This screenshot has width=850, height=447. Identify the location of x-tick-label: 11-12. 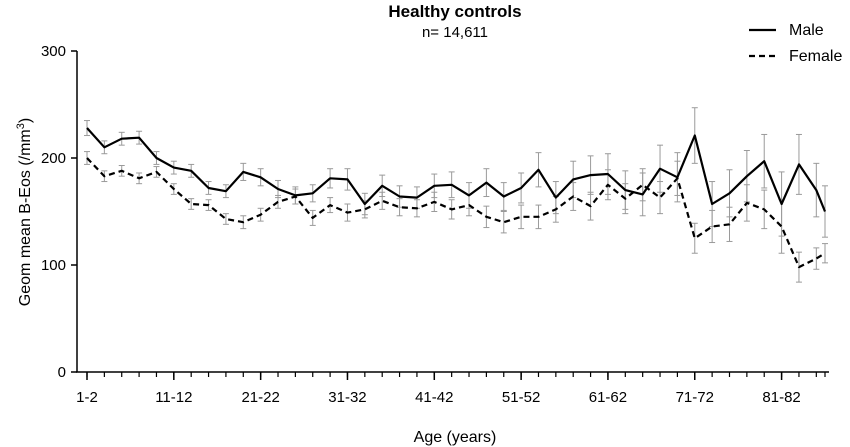
(173, 397).